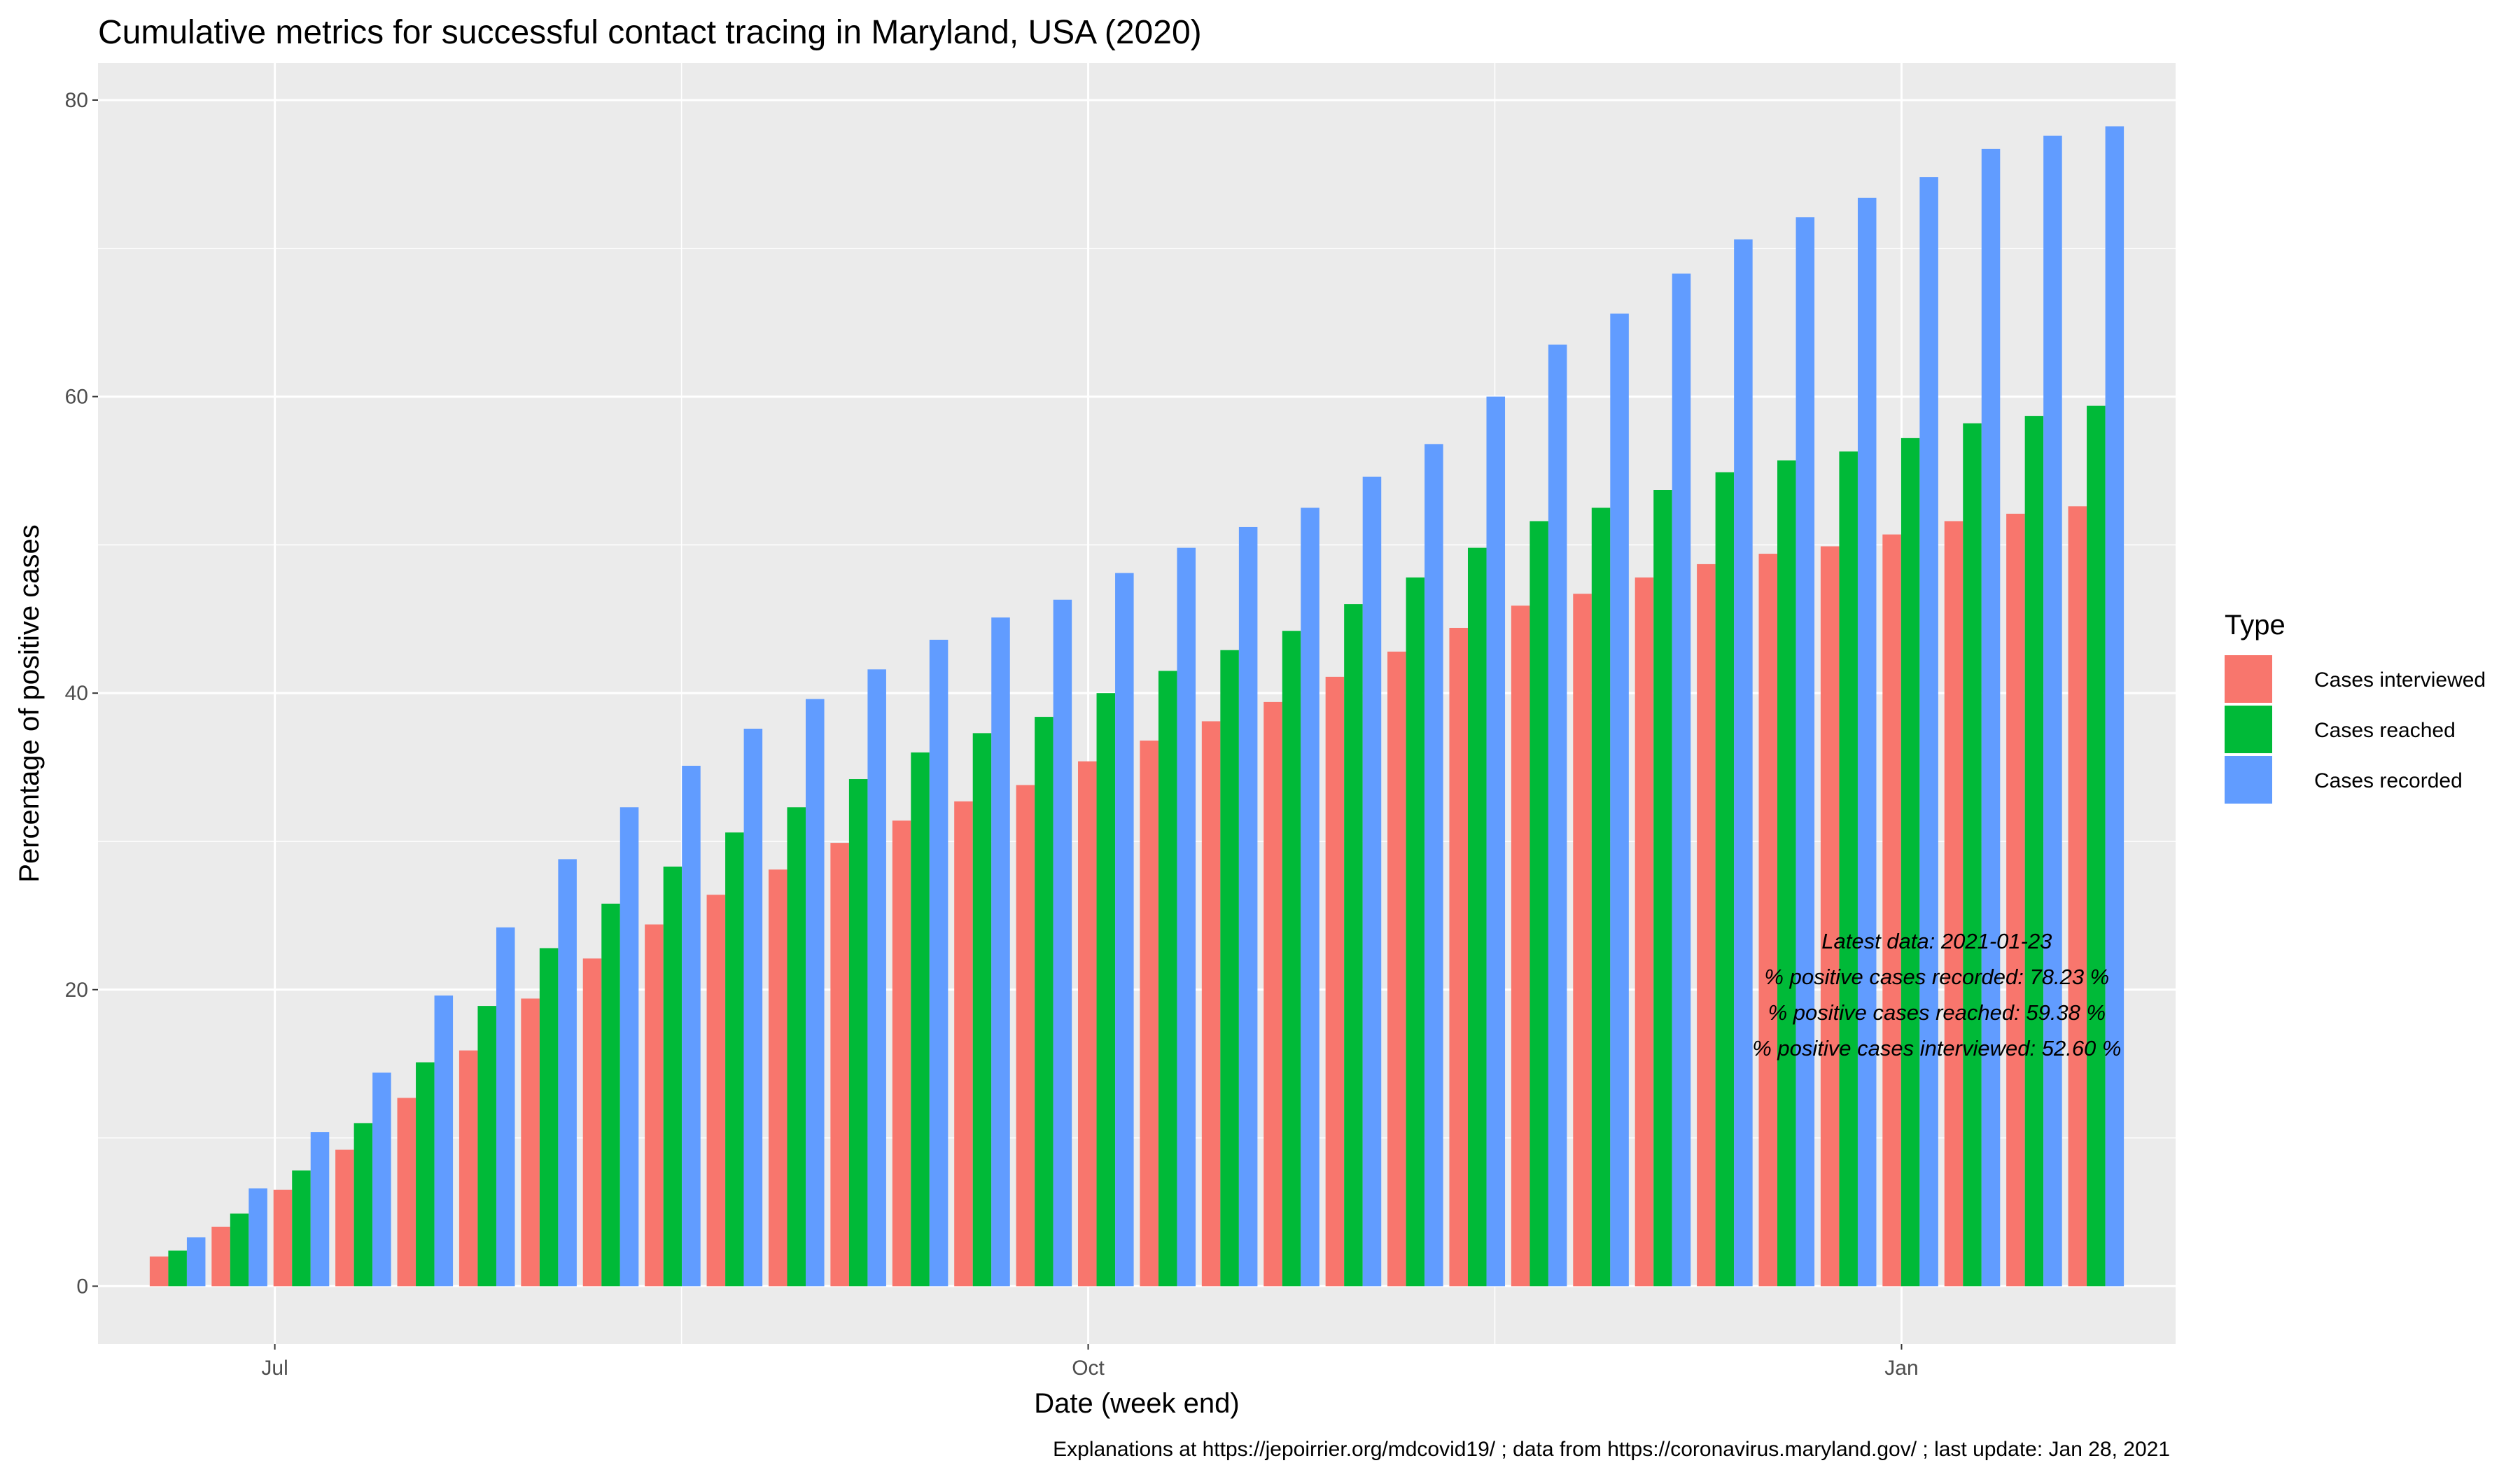 The width and height of the screenshot is (2520, 1470). I want to click on legend-label: Cases reached, so click(2385, 730).